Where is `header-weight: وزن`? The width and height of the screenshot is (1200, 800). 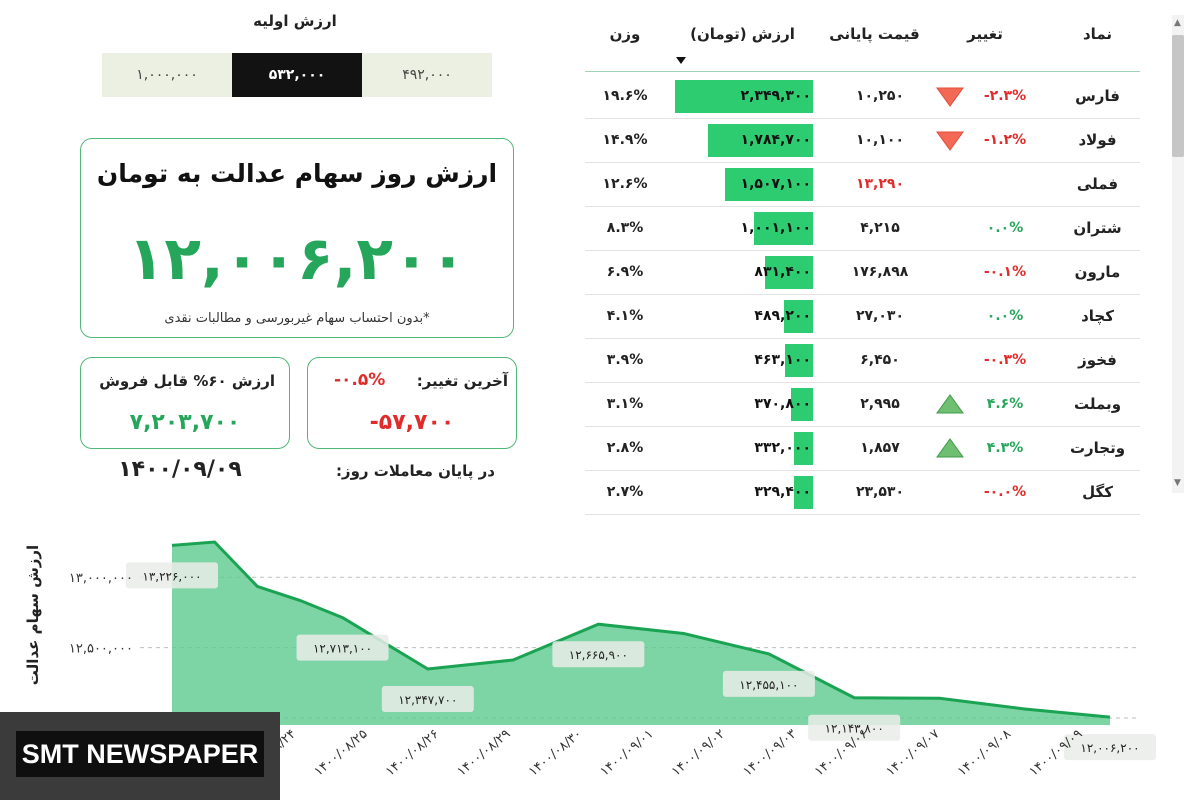
header-weight: وزن is located at coordinates (625, 34).